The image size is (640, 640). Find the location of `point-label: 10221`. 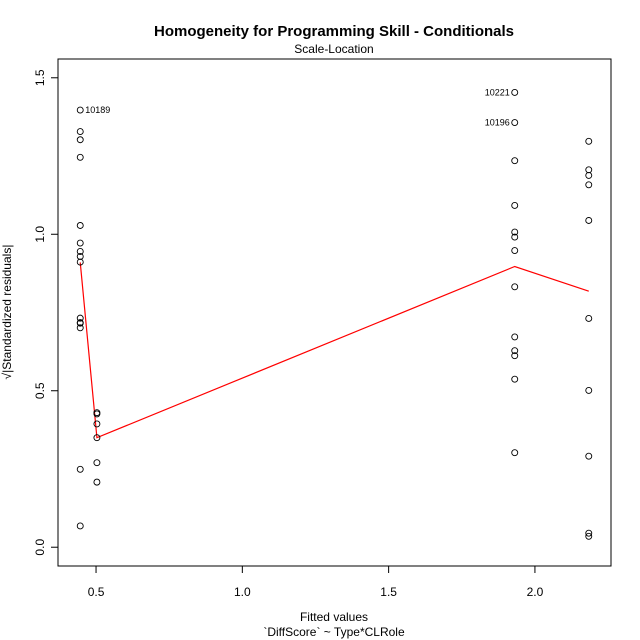

point-label: 10221 is located at coordinates (497, 92).